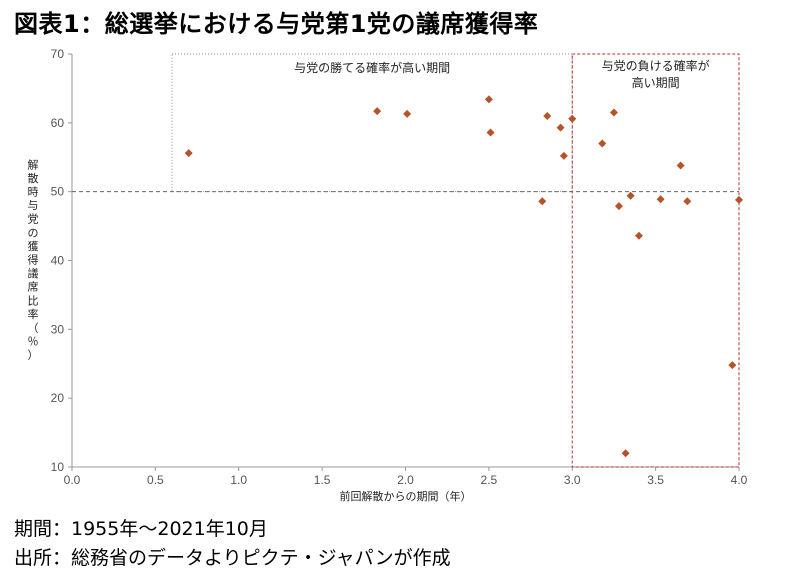 The height and width of the screenshot is (577, 788). What do you see at coordinates (572, 480) in the screenshot?
I see `x-tick-label: 3.0` at bounding box center [572, 480].